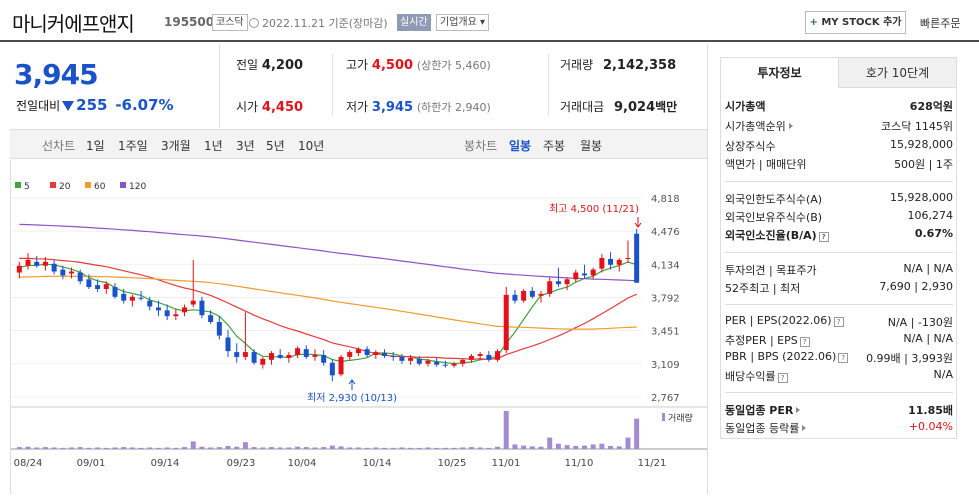 This screenshot has width=979, height=498. I want to click on info-row: PER | EPS(2022.06)? N/A | -130원, so click(839, 323).